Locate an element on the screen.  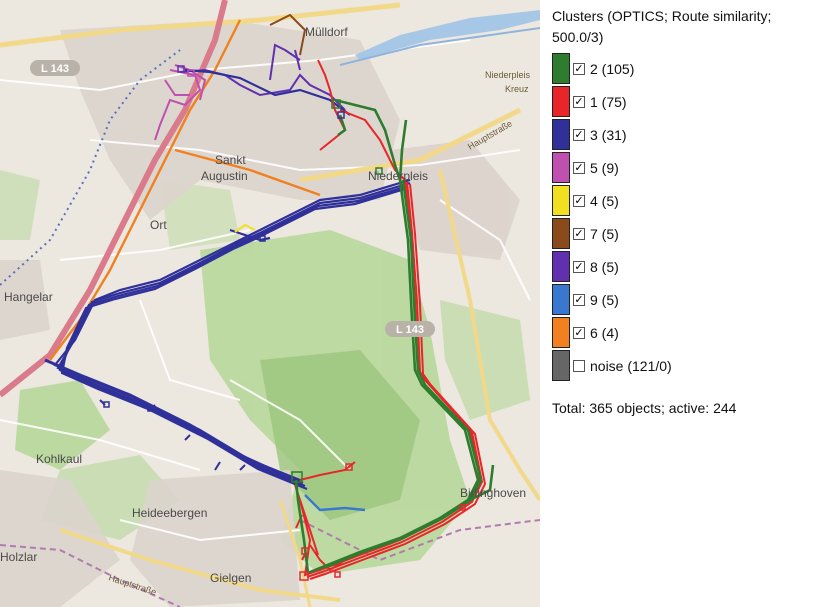
legend-checkbox is located at coordinates (579, 365).